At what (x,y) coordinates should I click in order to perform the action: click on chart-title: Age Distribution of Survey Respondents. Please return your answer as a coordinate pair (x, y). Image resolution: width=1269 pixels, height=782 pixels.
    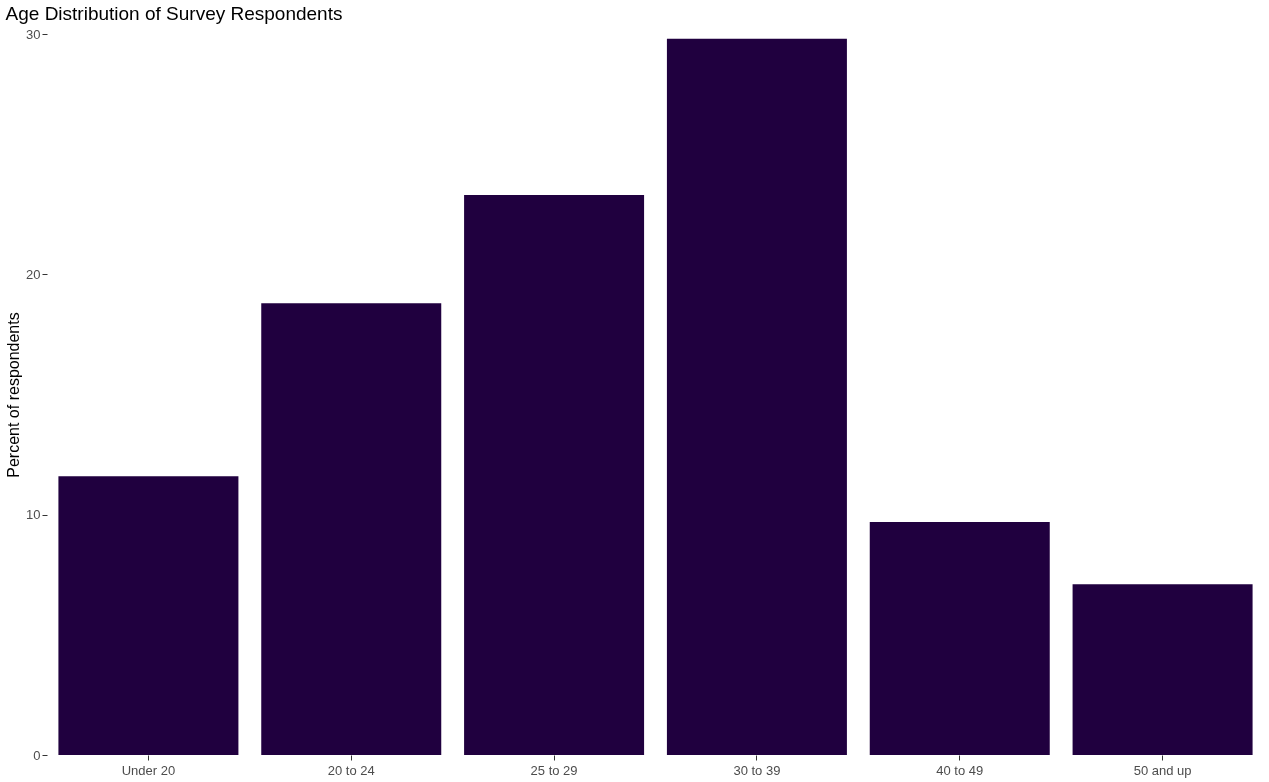
    Looking at the image, I should click on (174, 13).